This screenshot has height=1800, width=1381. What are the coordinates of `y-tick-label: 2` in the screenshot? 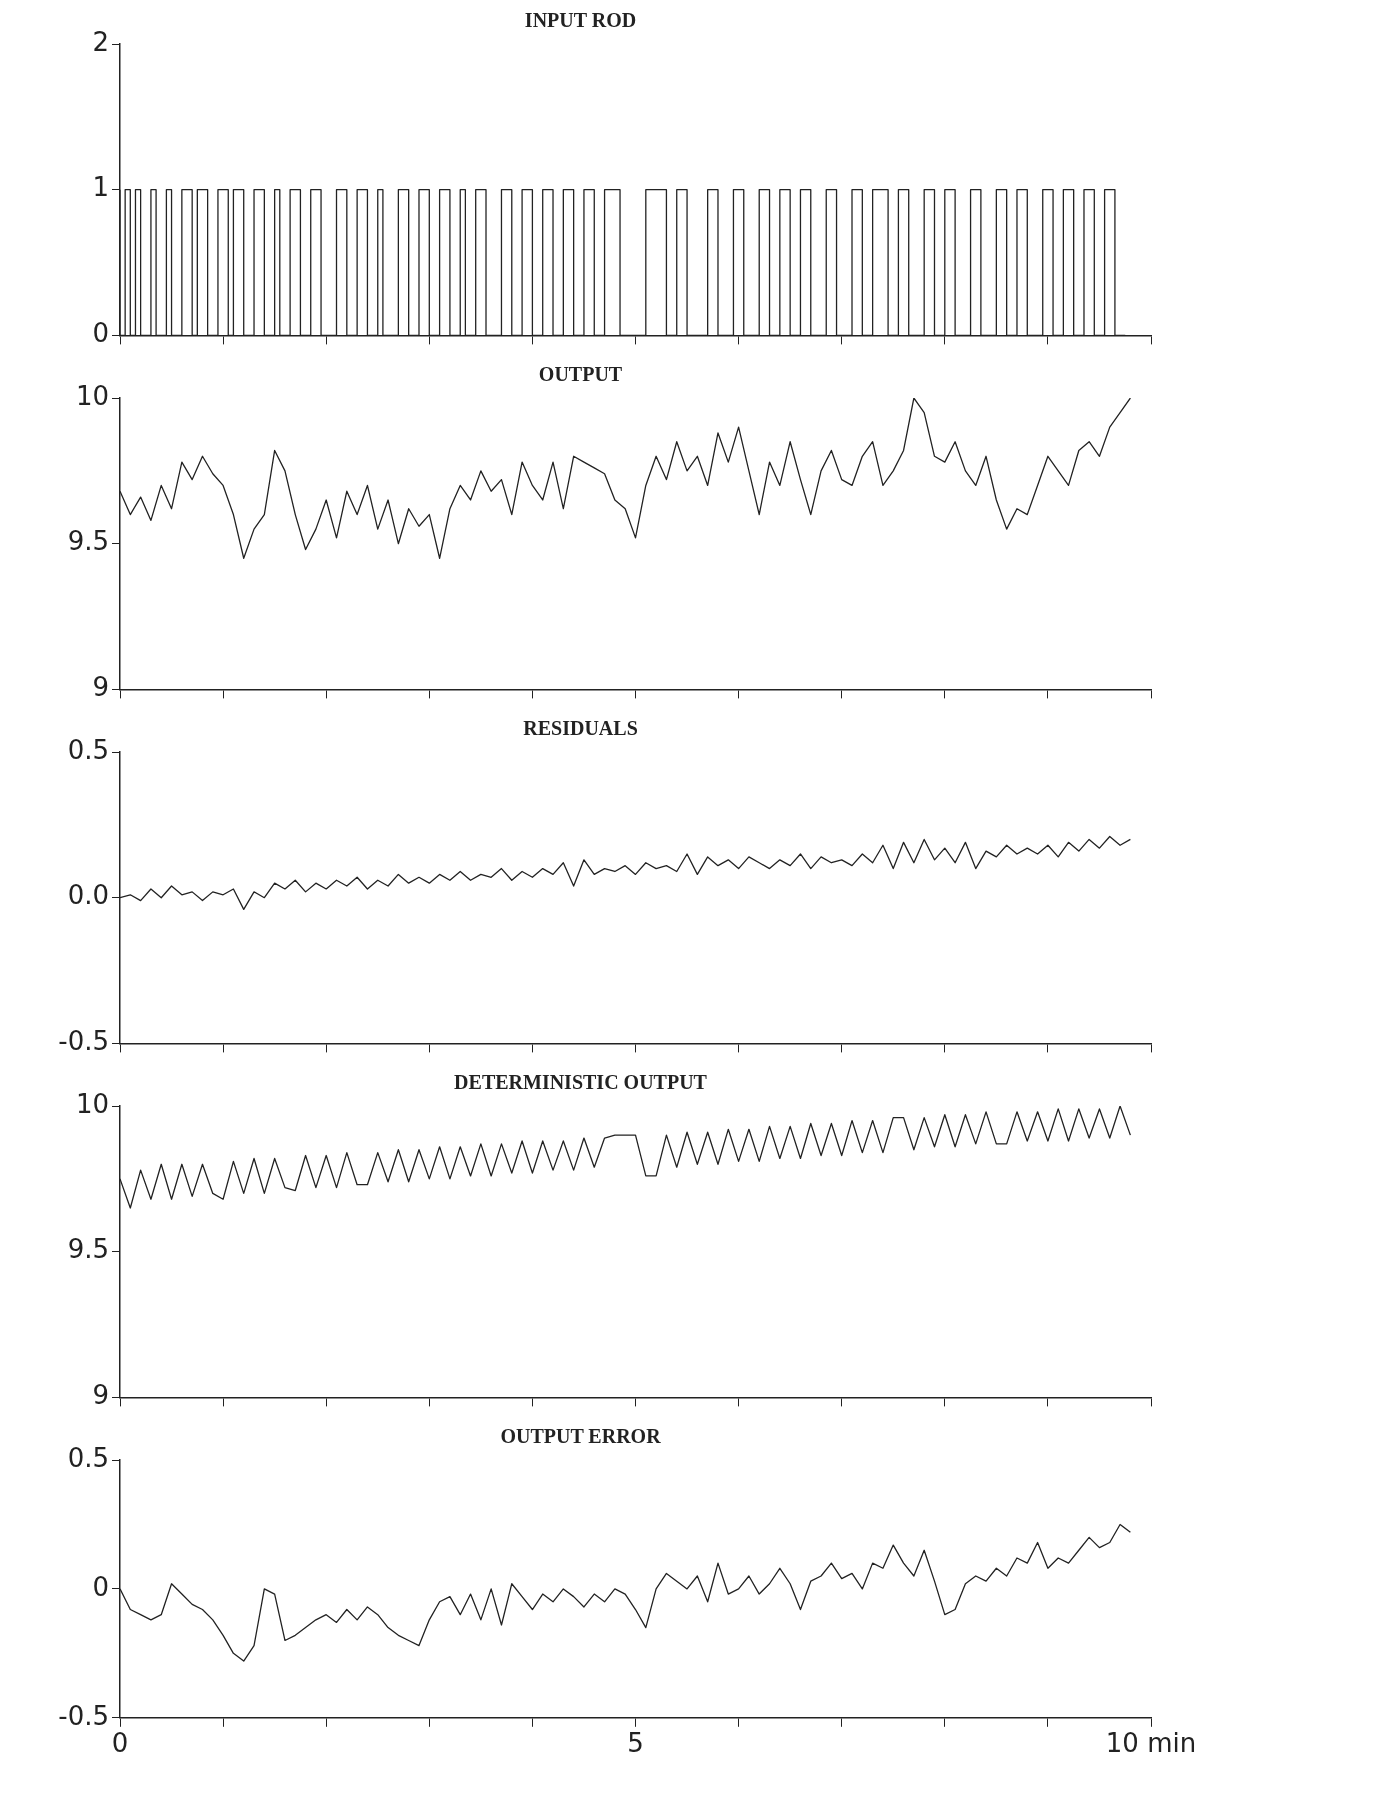 It's located at (100, 41).